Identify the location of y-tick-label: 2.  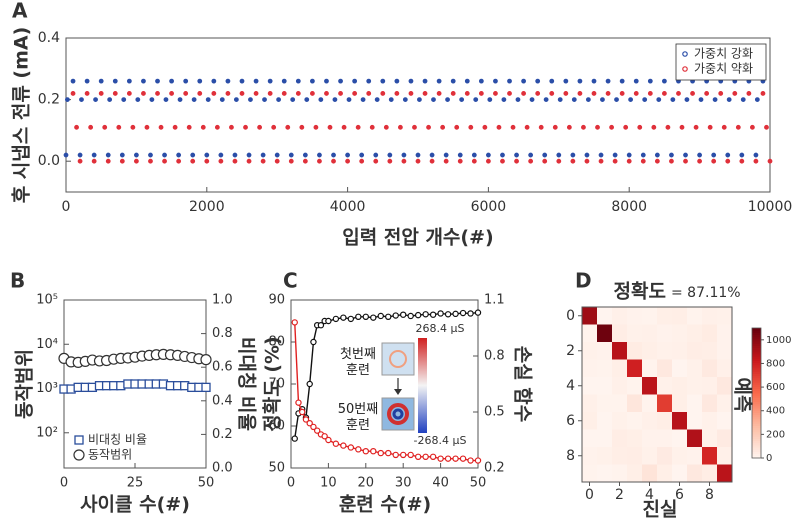
(570, 351).